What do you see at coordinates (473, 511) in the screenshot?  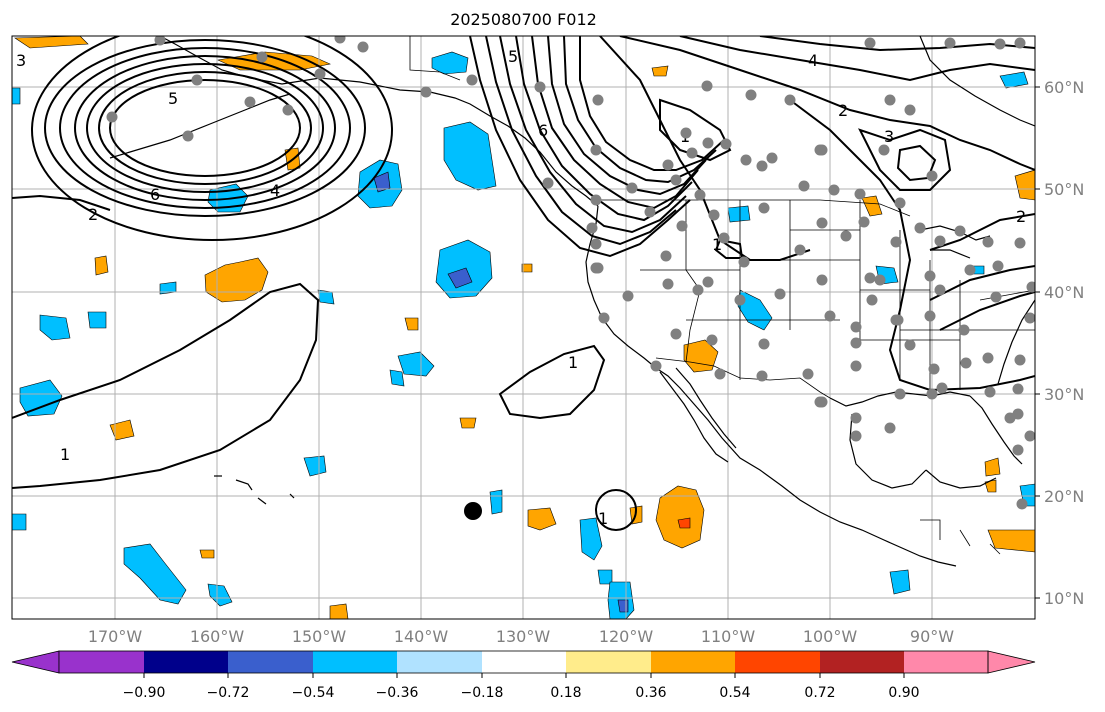 I see `highlight-marker` at bounding box center [473, 511].